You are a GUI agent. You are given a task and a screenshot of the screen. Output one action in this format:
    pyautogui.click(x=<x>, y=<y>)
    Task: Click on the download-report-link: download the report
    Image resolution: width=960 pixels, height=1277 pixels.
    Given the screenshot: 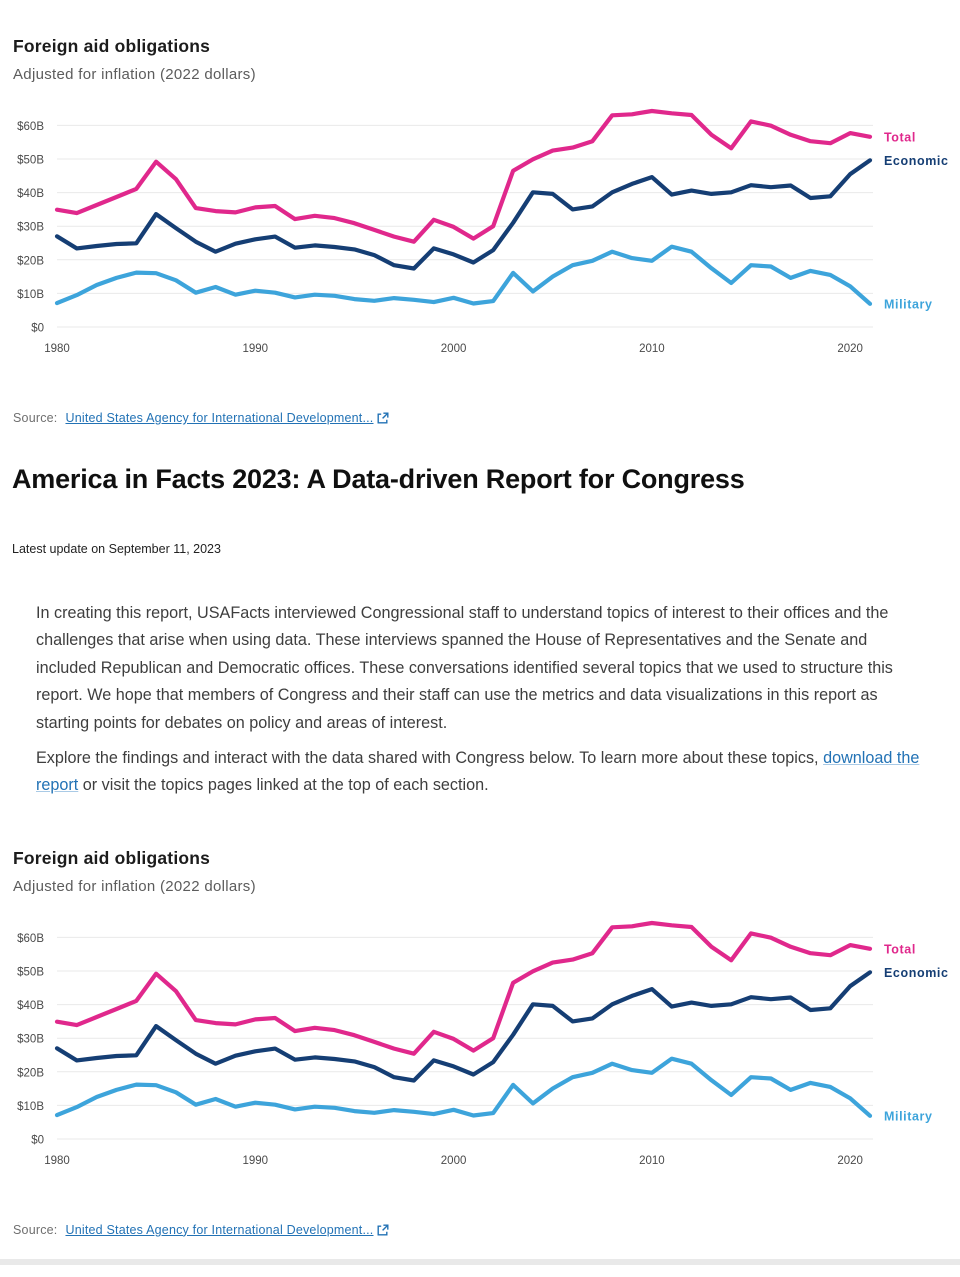 What is the action you would take?
    pyautogui.click(x=478, y=772)
    